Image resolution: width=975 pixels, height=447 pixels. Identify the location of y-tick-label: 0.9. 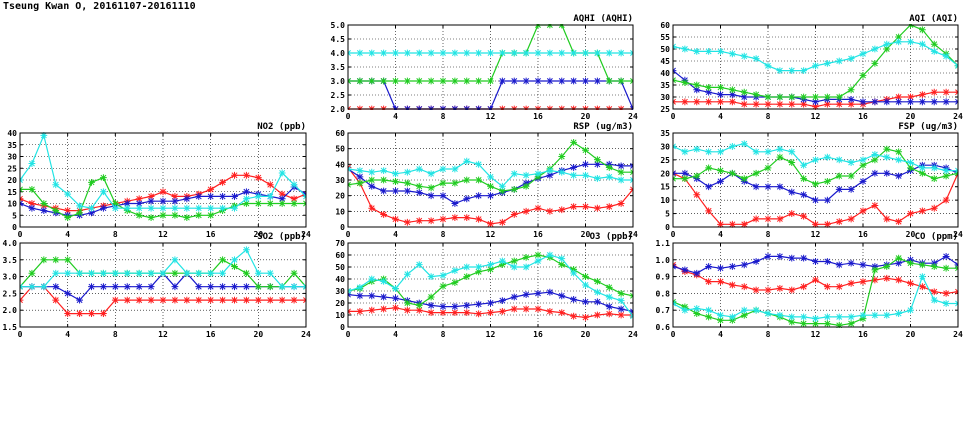
(663, 277).